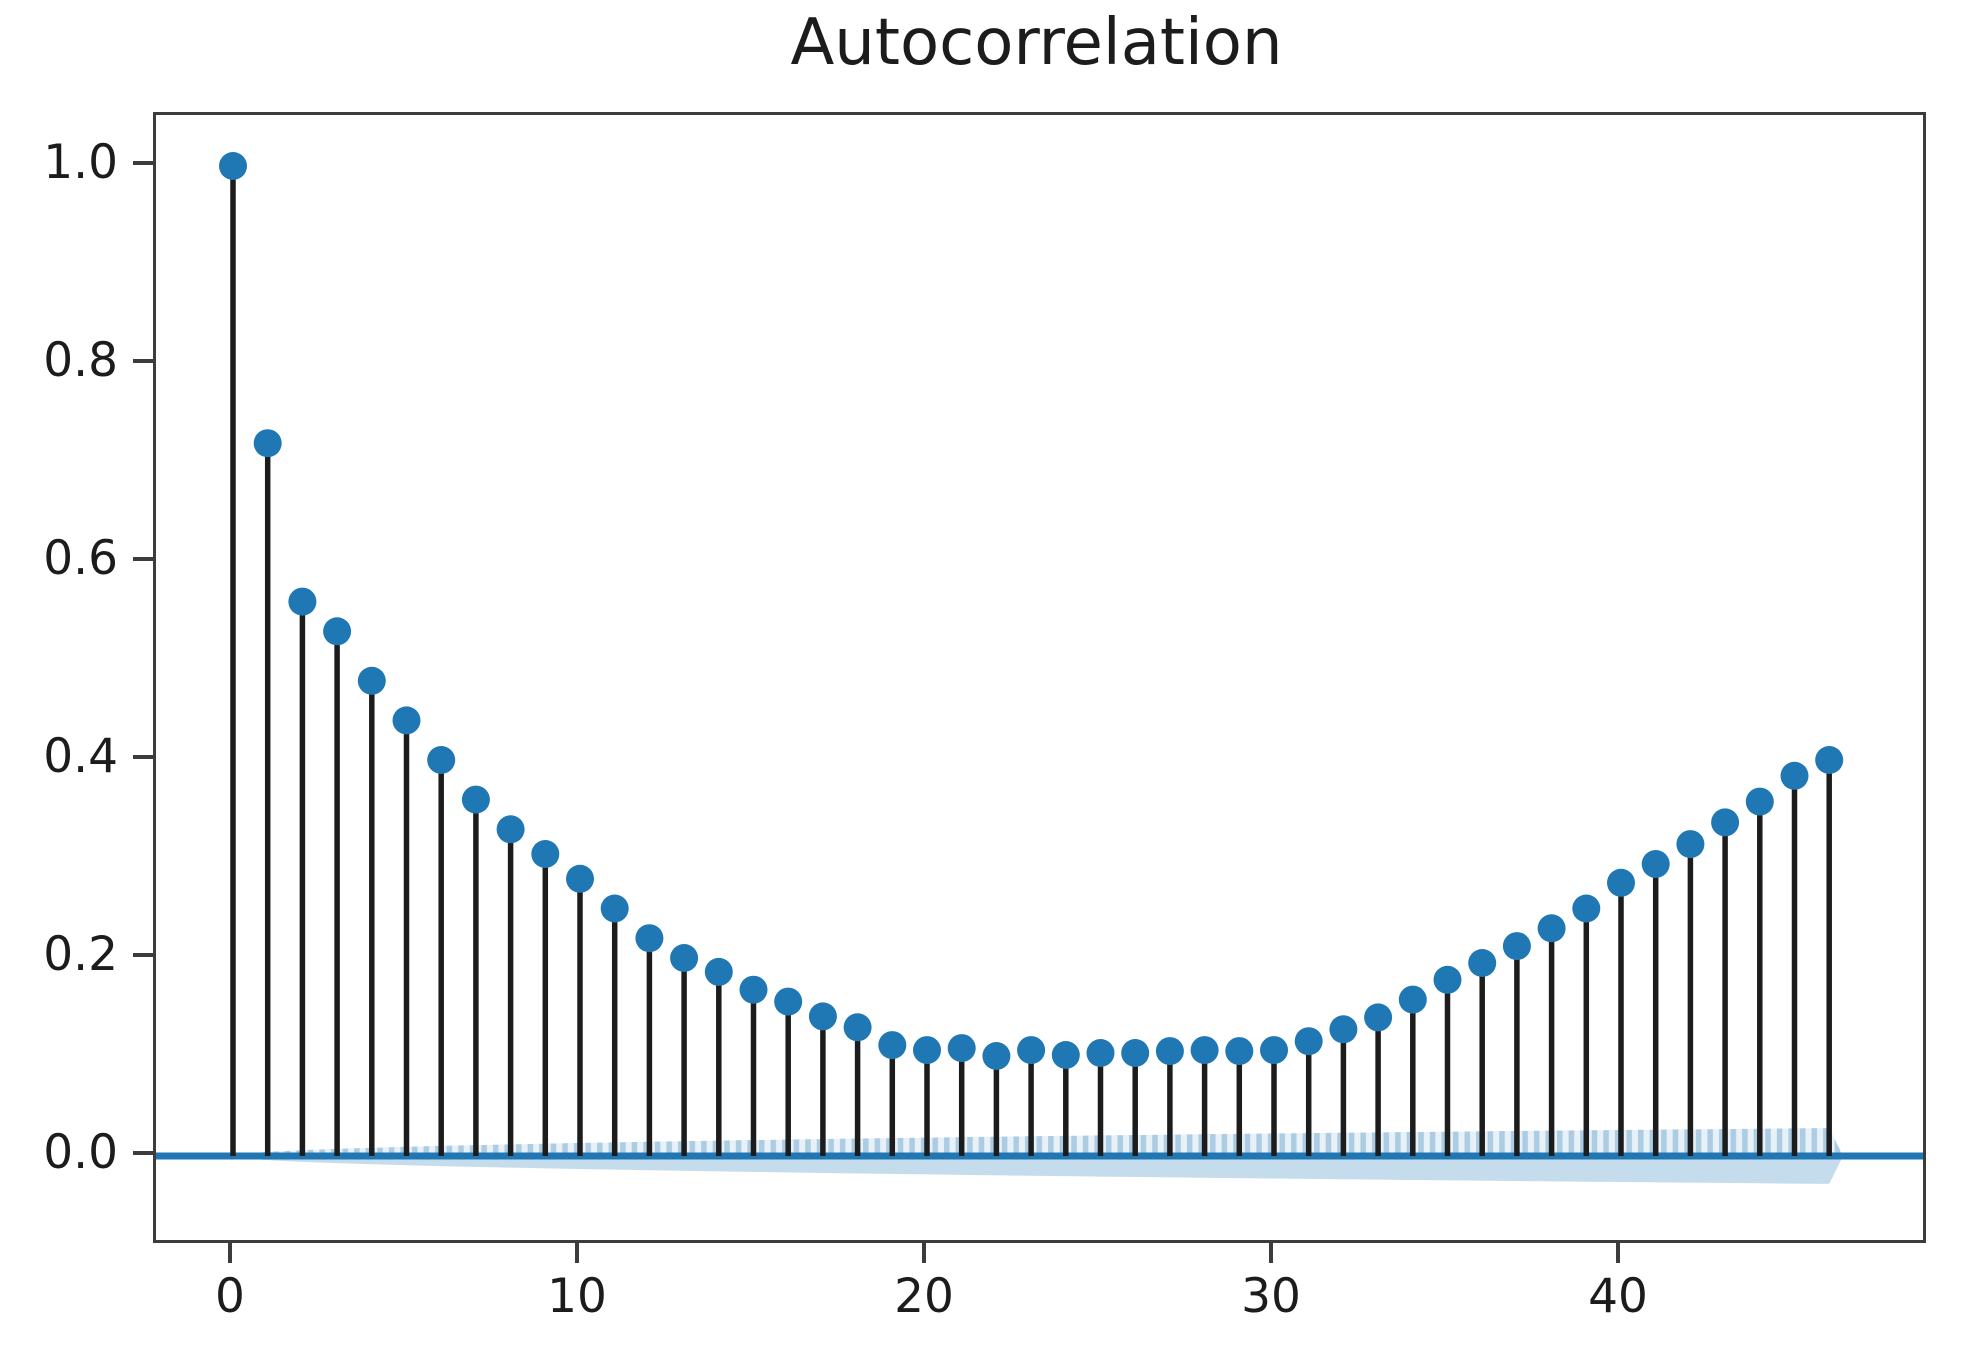 The height and width of the screenshot is (1353, 1964). I want to click on x-tick-label: 10, so click(577, 1296).